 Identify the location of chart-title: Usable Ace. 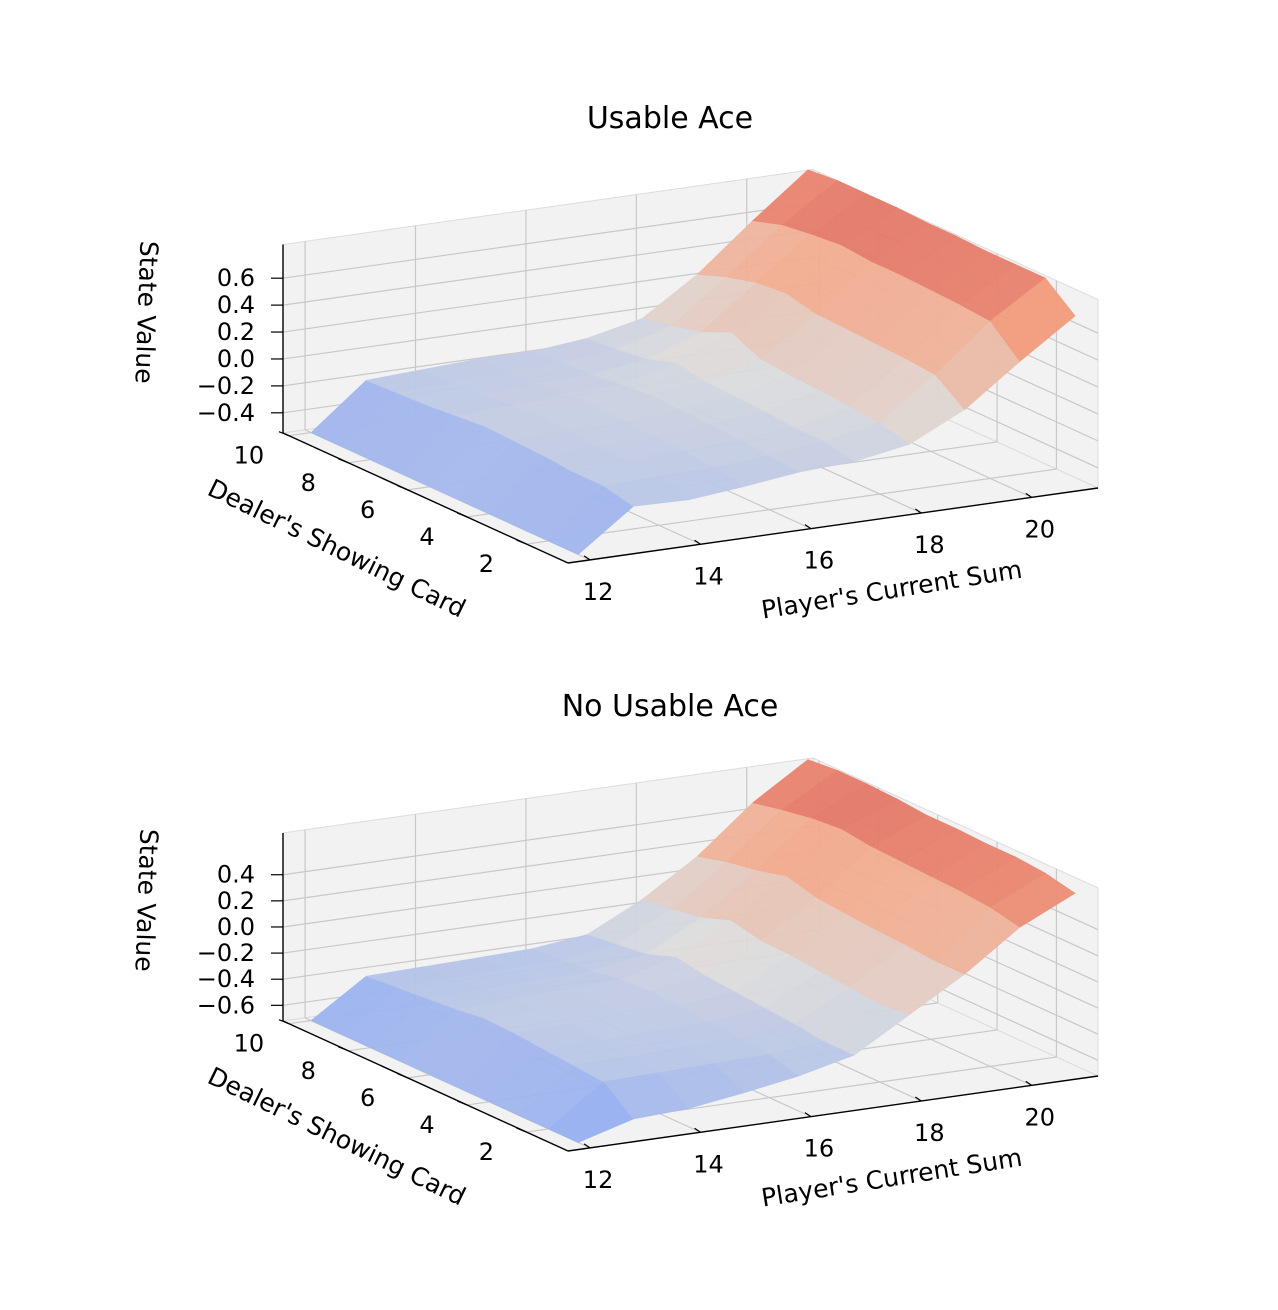
(670, 118).